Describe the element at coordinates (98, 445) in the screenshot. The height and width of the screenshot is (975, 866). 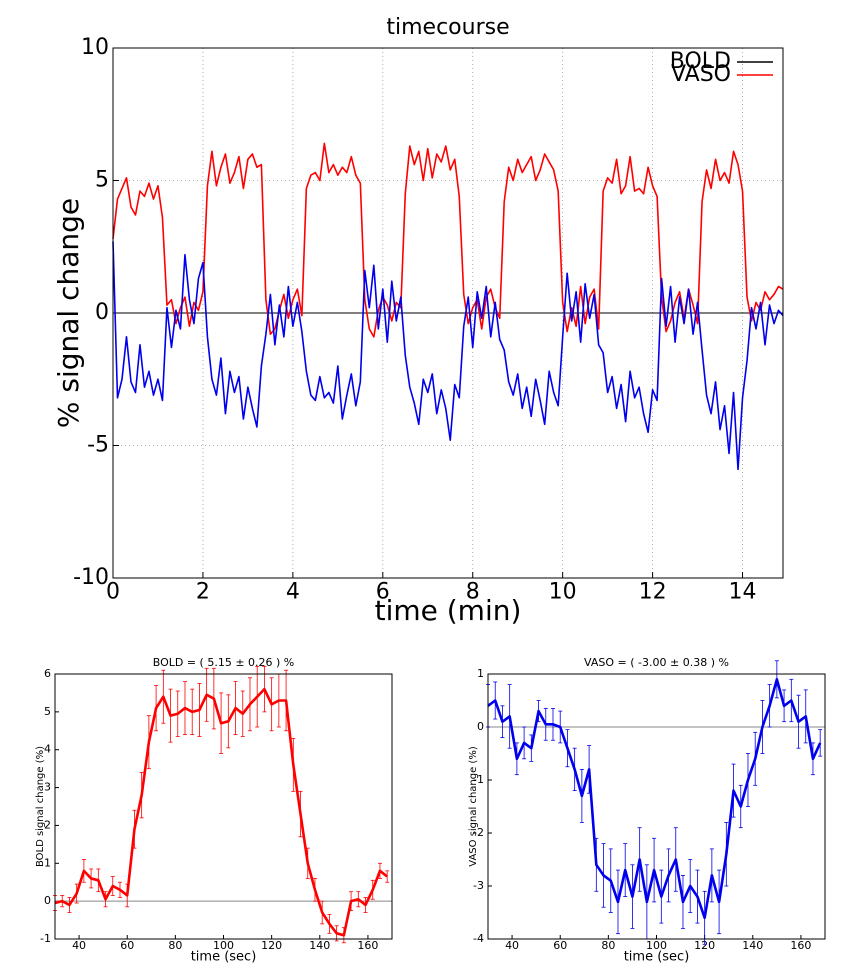
I see `y-tick-label: -5` at that location.